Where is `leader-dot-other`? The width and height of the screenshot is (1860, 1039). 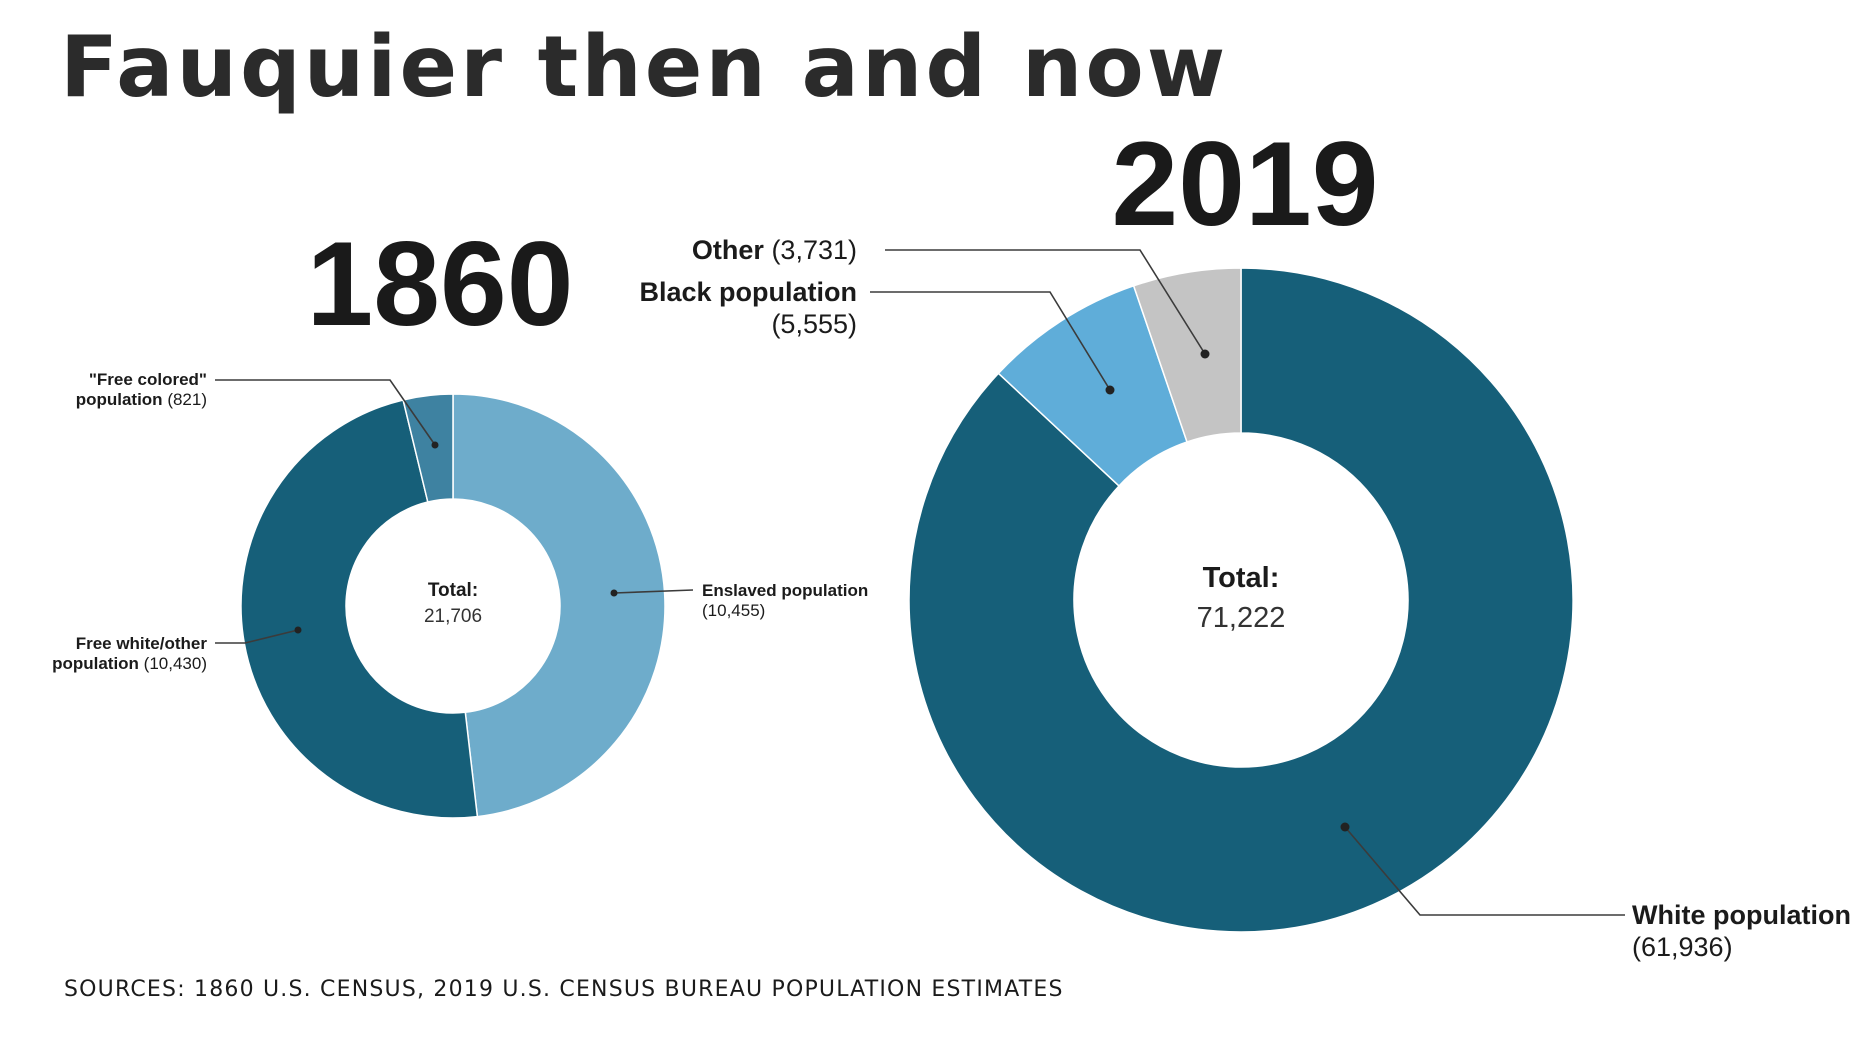 leader-dot-other is located at coordinates (1205, 354).